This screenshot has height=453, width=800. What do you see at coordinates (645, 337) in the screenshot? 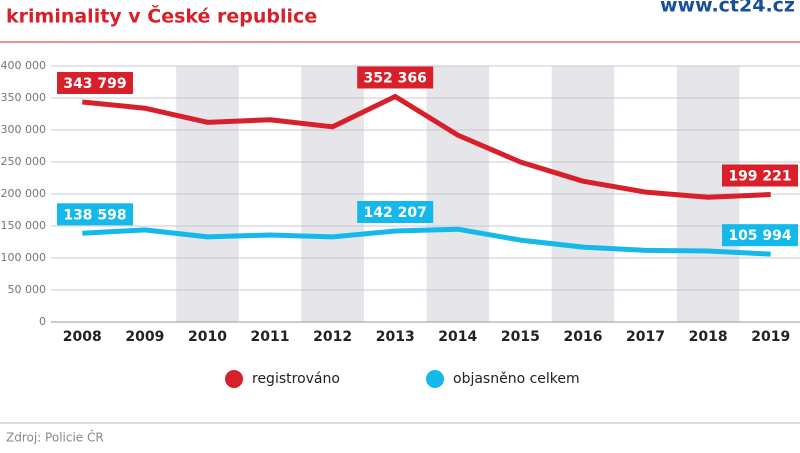
I see `x-tick-label: 2017` at bounding box center [645, 337].